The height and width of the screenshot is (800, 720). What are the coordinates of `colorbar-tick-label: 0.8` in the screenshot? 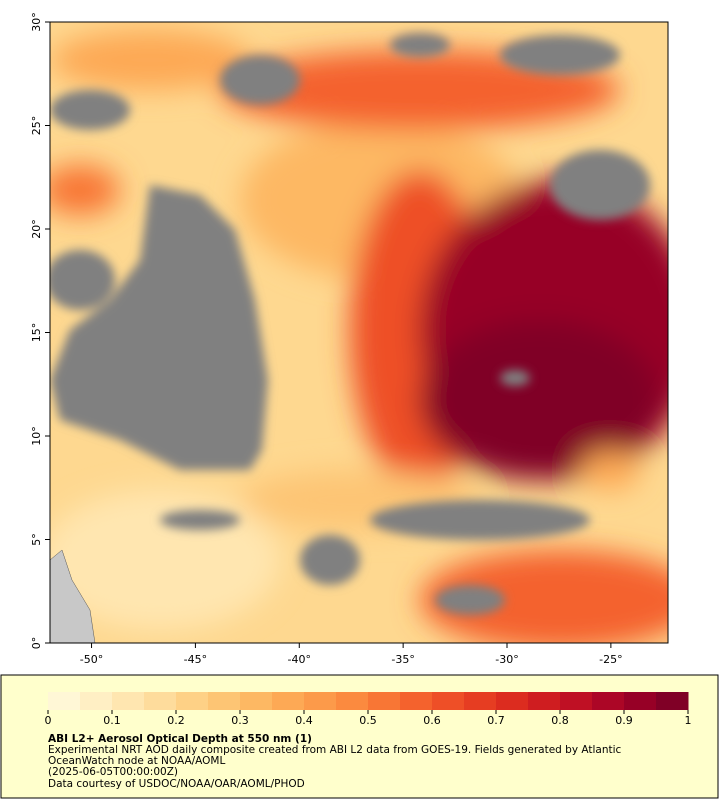 It's located at (560, 720).